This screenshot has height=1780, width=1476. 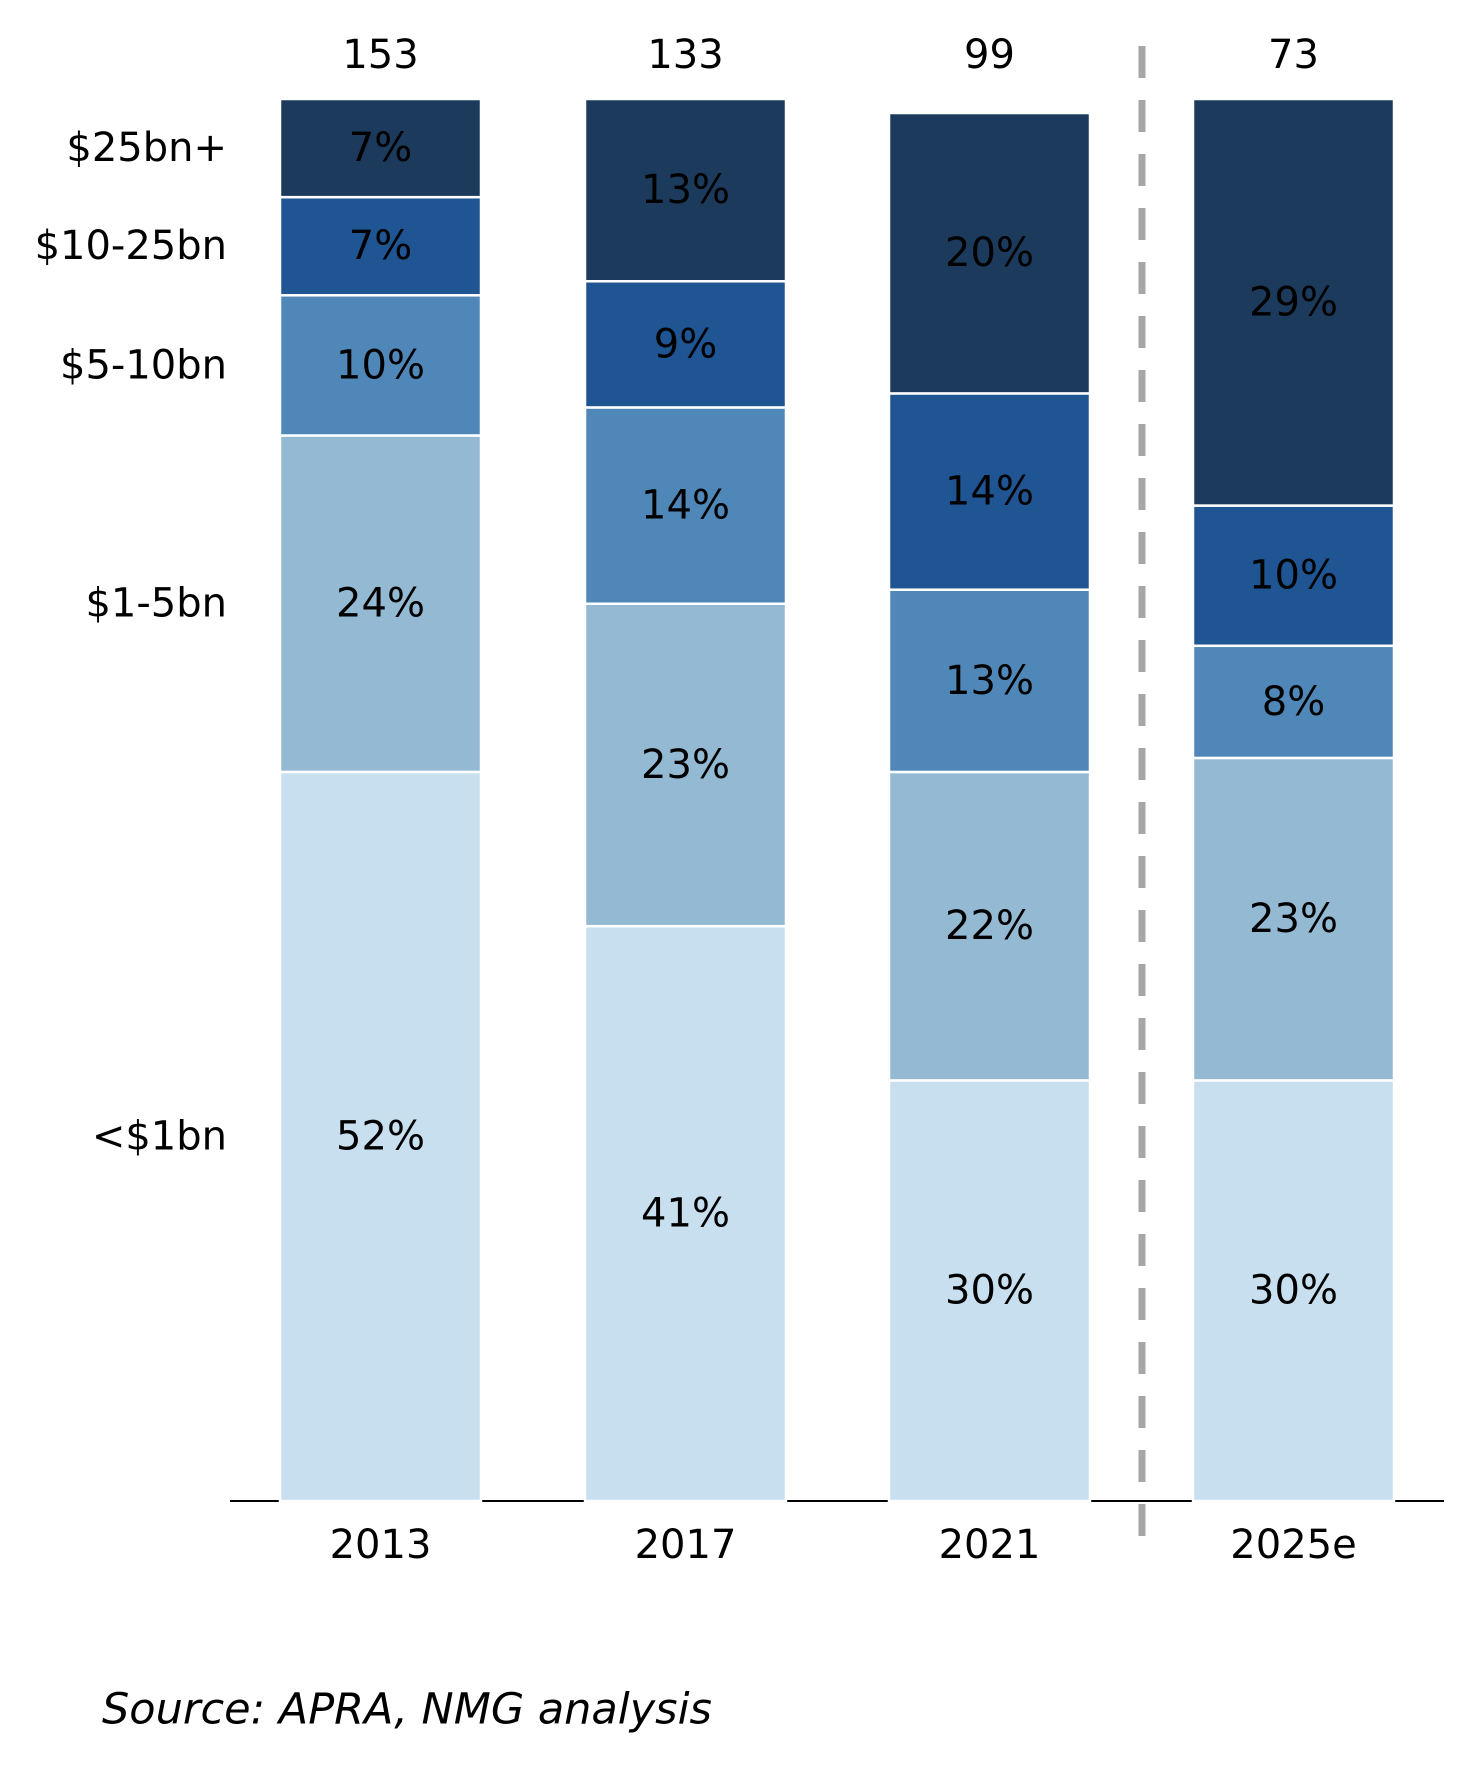 What do you see at coordinates (989, 55) in the screenshot?
I see `total-label: 99` at bounding box center [989, 55].